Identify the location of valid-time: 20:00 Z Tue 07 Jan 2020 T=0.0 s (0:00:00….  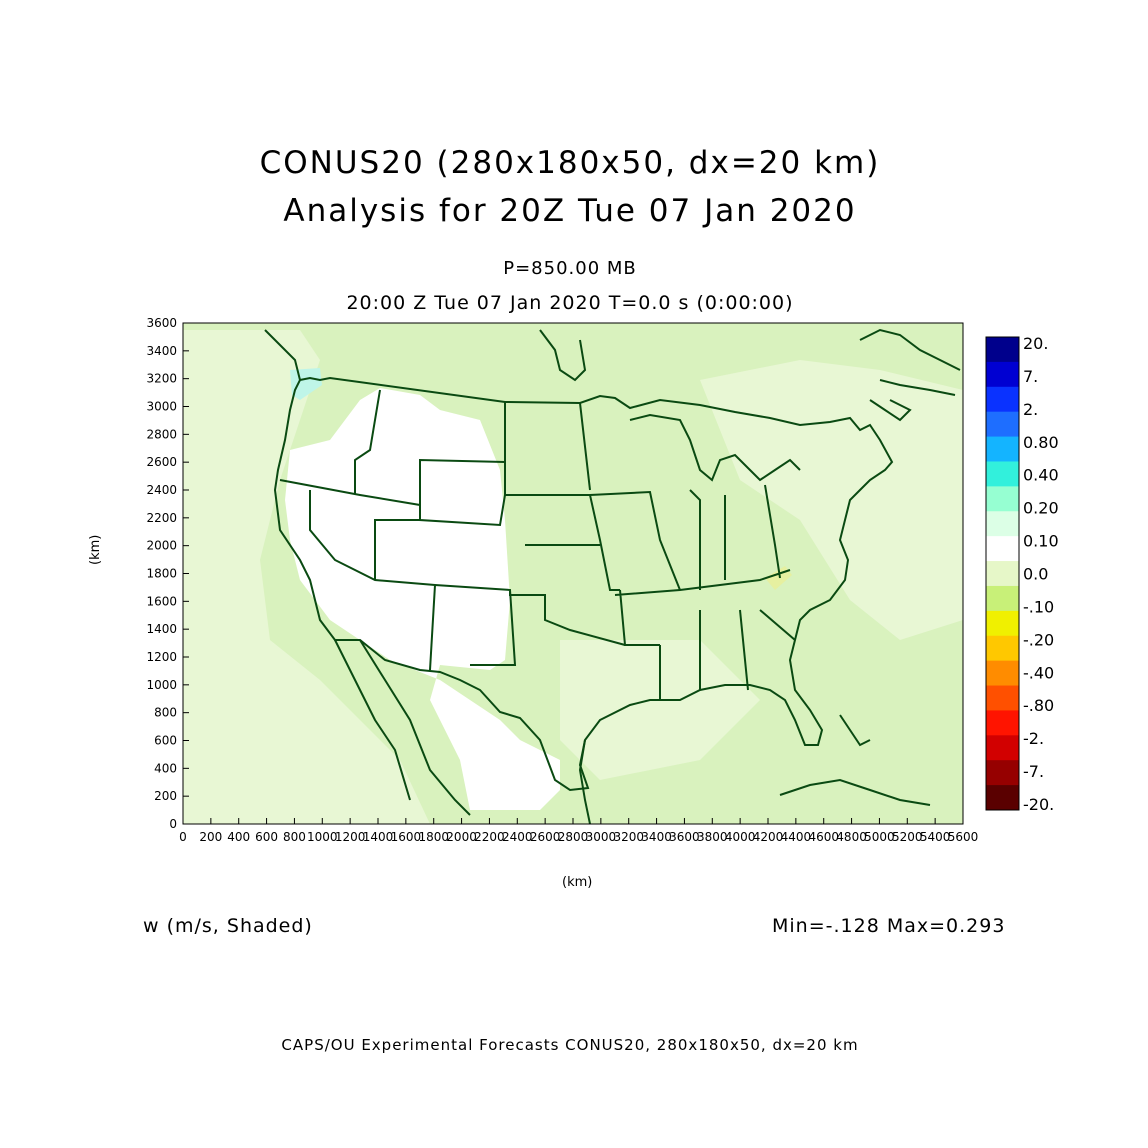
(570, 303).